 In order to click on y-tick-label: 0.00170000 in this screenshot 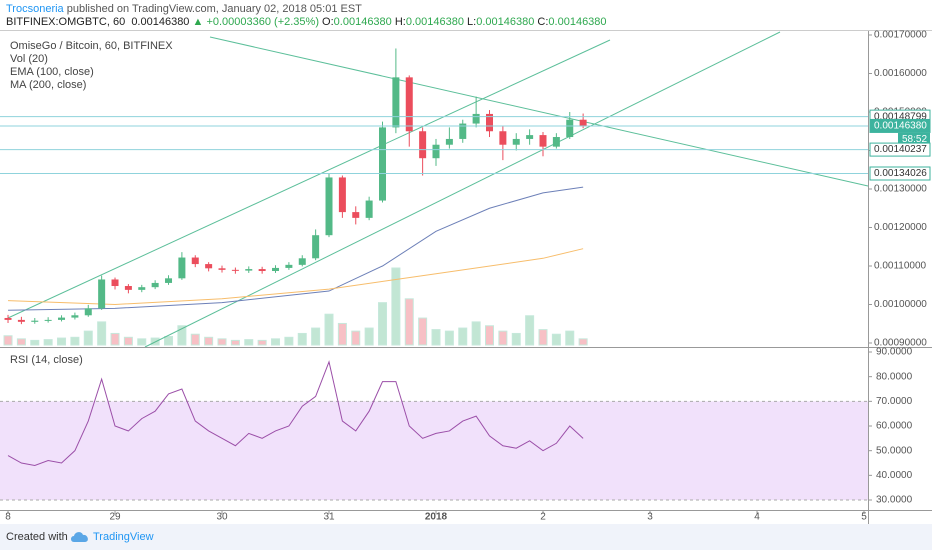, I will do `click(900, 35)`.